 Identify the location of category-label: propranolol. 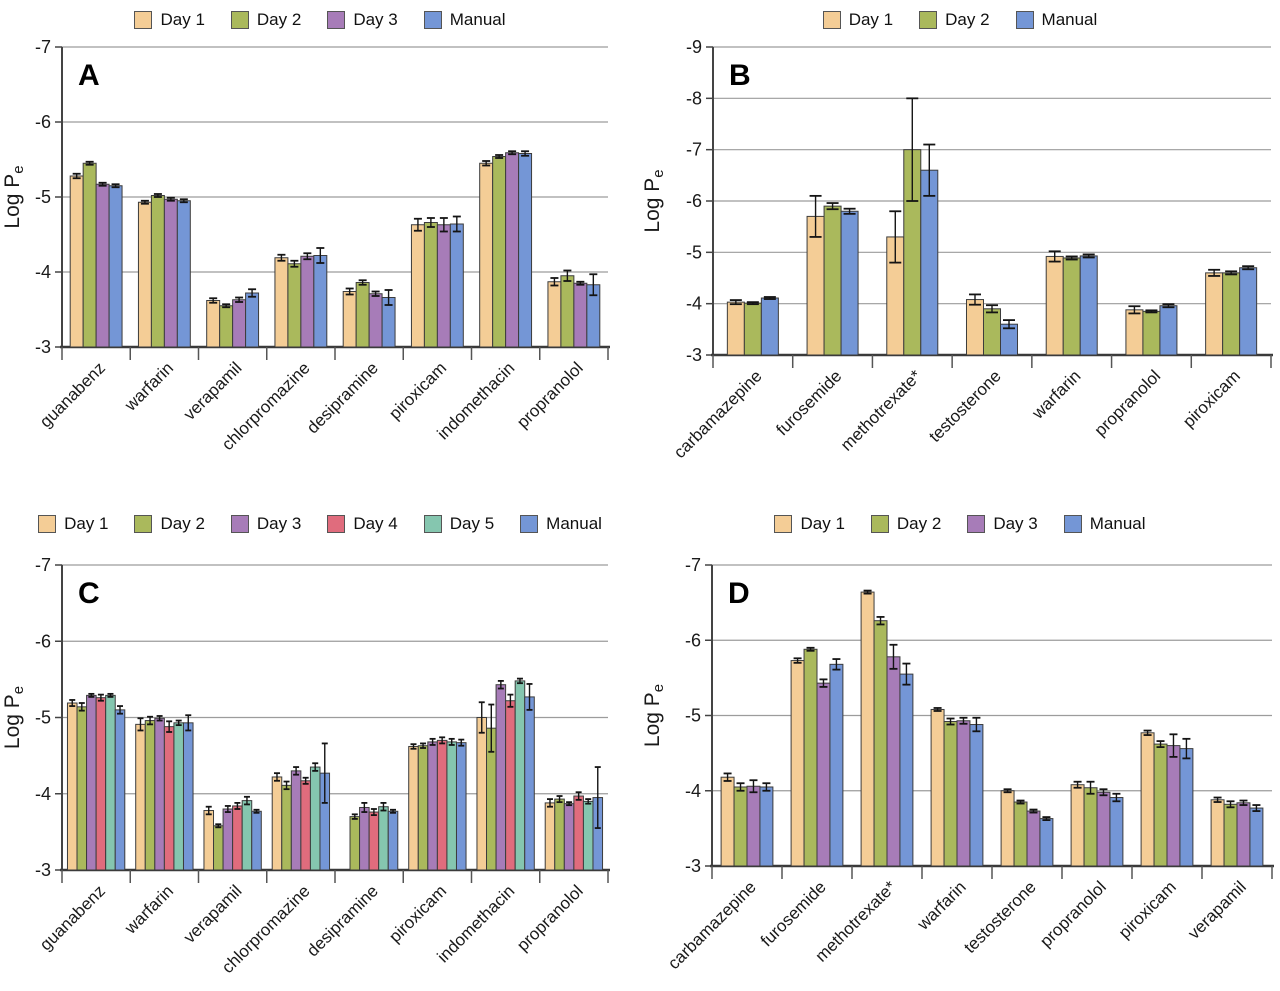
(550, 395).